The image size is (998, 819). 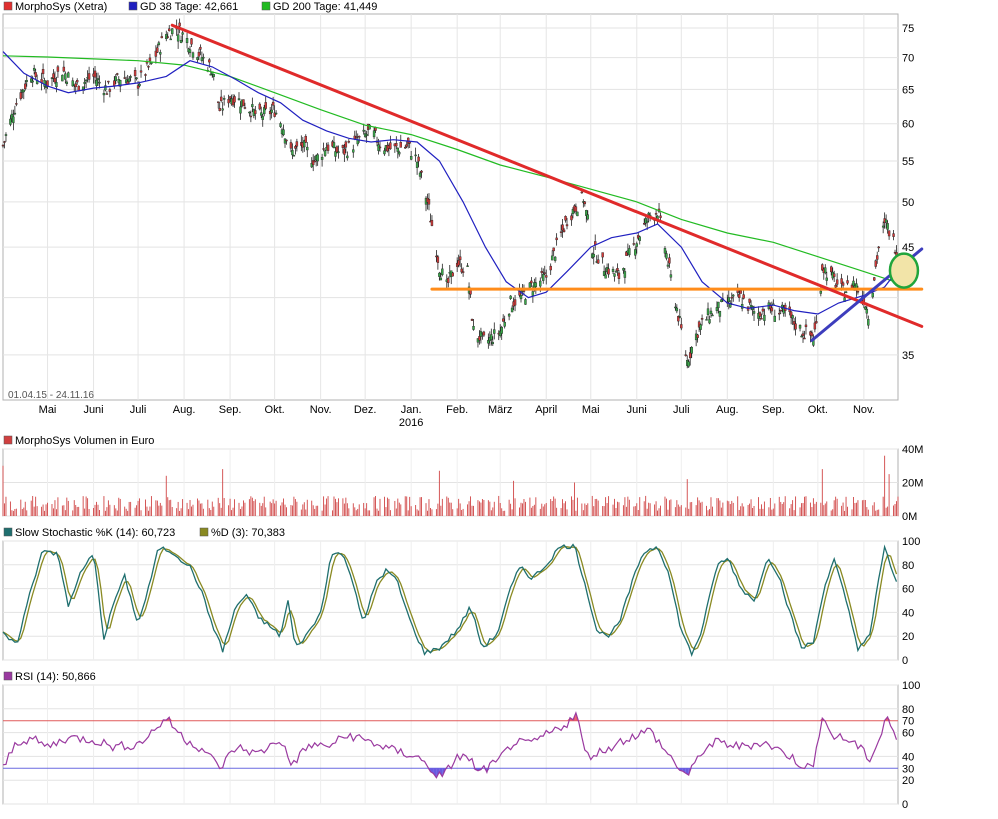 I want to click on rsi-y-tick-label: 20, so click(x=908, y=781).